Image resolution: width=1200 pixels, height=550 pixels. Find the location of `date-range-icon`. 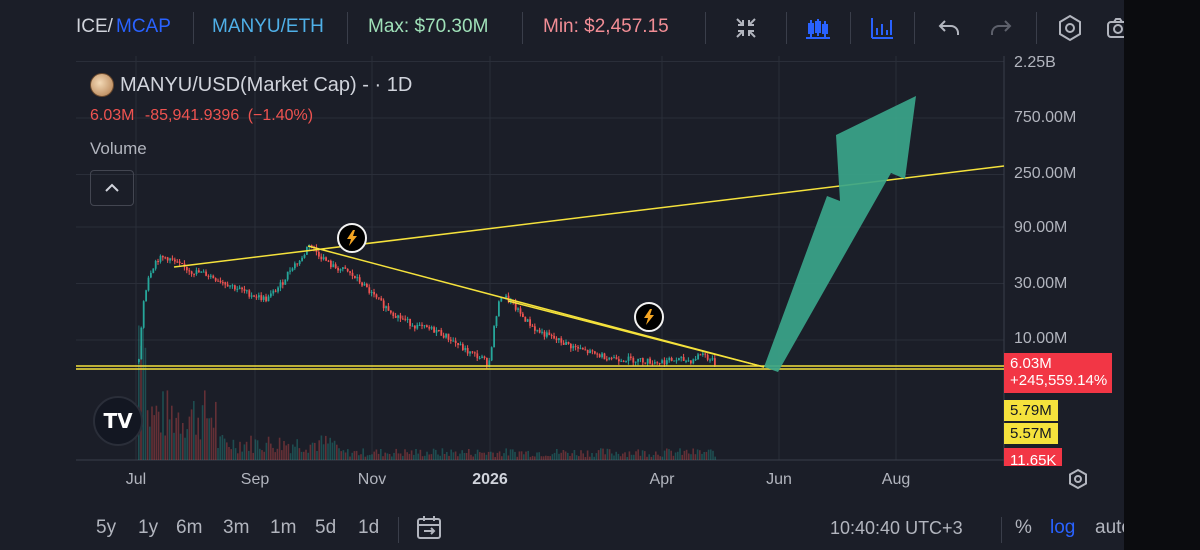

date-range-icon is located at coordinates (429, 530).